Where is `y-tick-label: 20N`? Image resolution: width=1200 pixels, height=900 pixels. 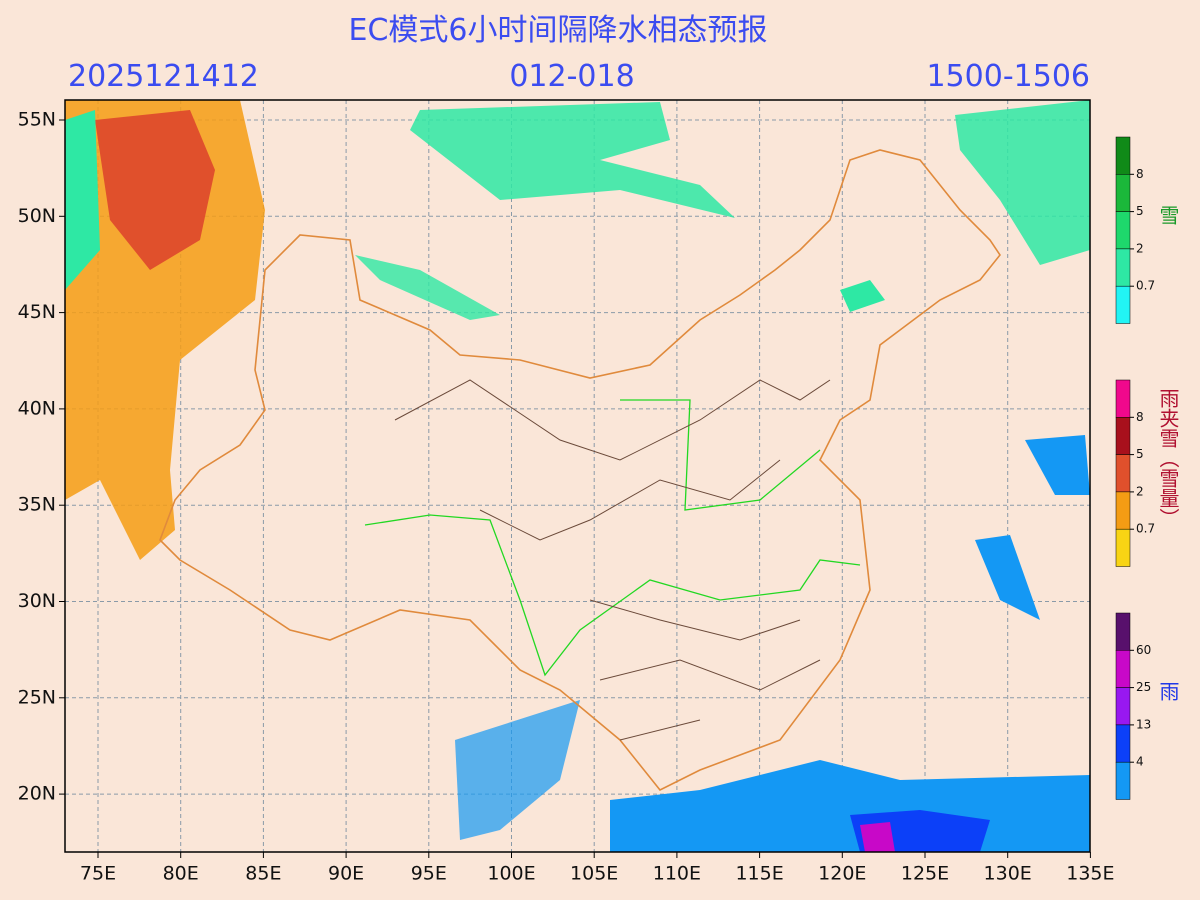
y-tick-label: 20N is located at coordinates (37, 794).